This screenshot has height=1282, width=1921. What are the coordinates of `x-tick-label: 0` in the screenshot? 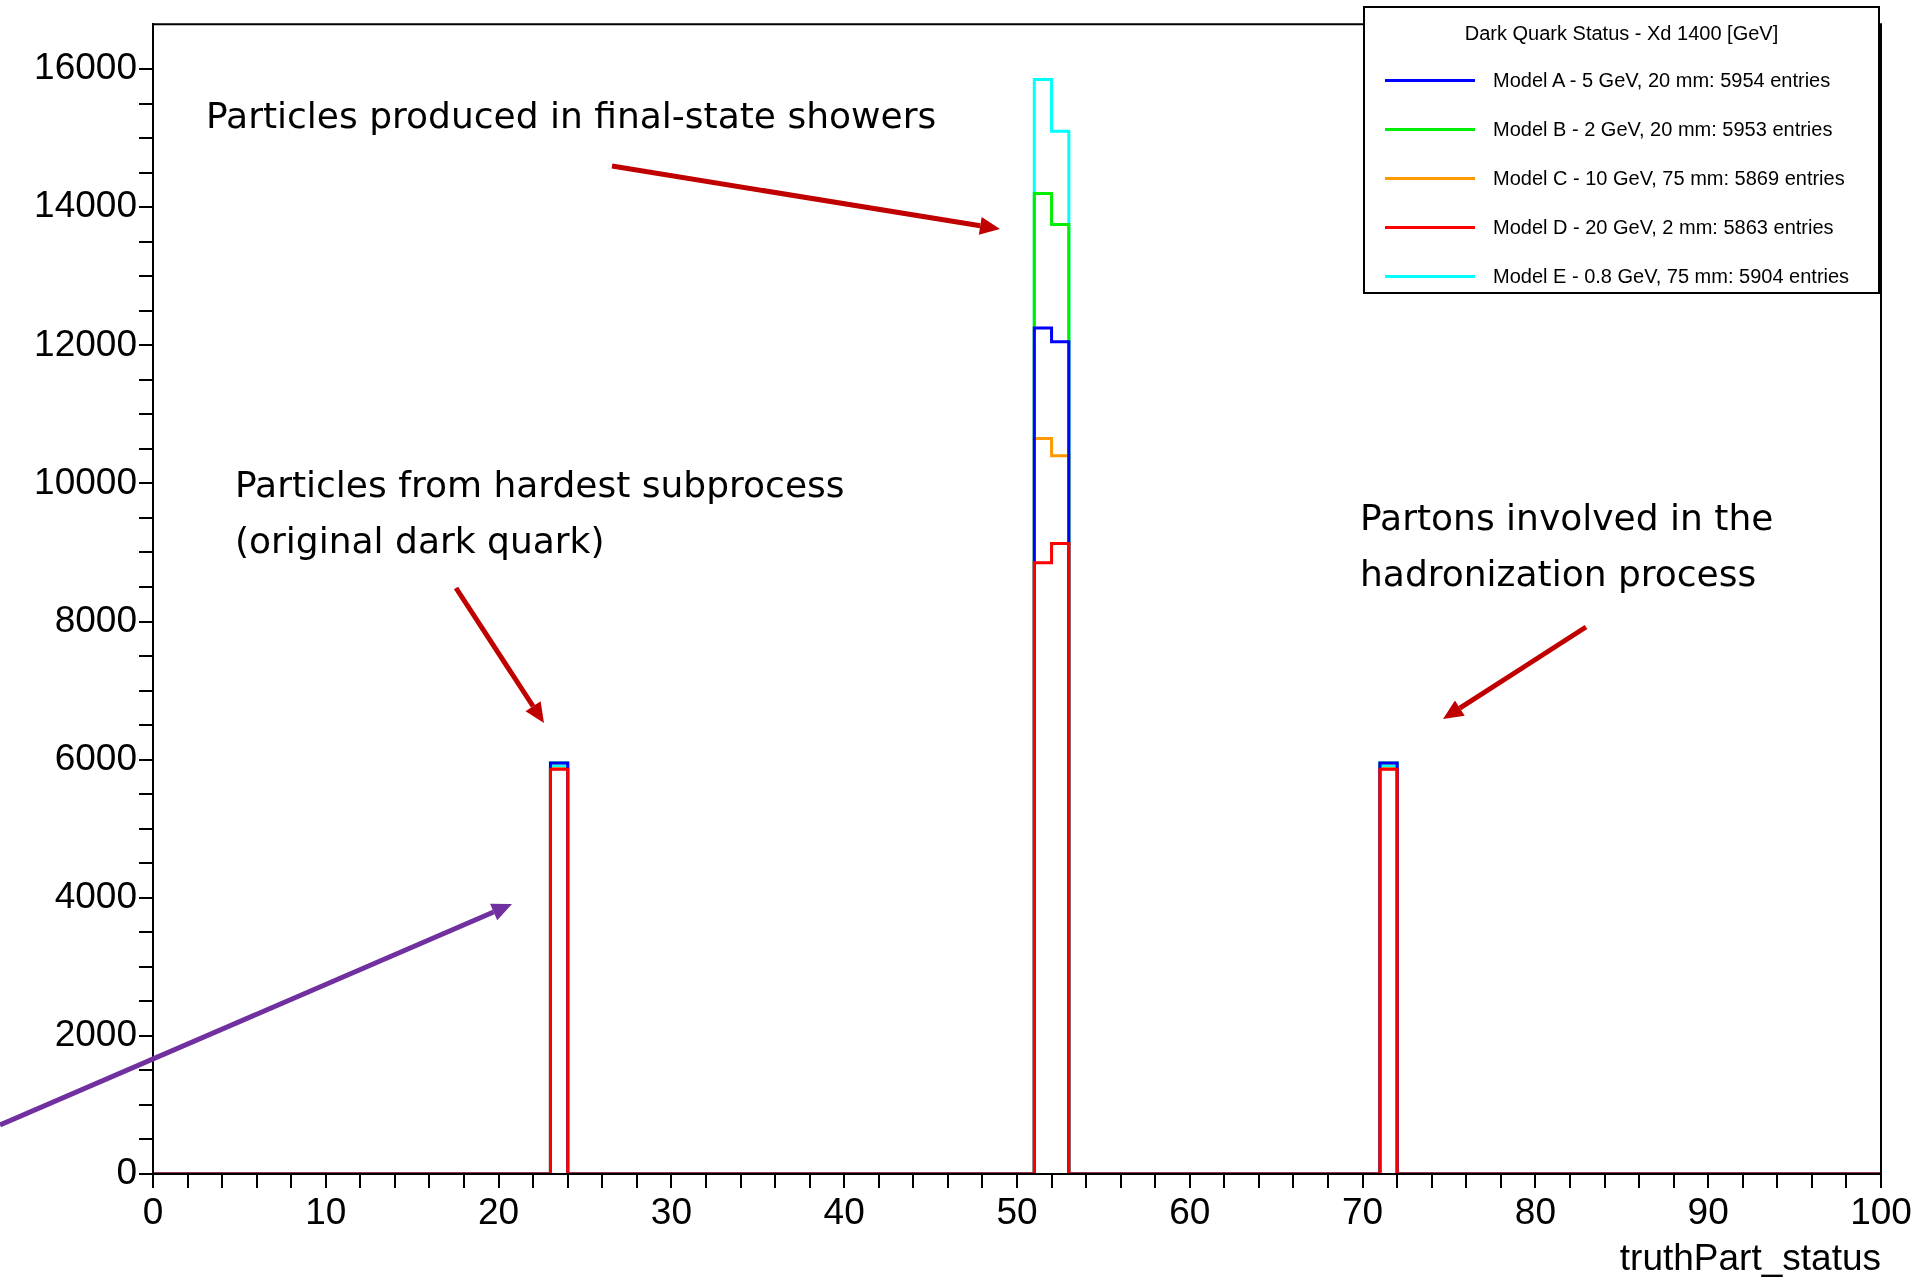 It's located at (153, 1212).